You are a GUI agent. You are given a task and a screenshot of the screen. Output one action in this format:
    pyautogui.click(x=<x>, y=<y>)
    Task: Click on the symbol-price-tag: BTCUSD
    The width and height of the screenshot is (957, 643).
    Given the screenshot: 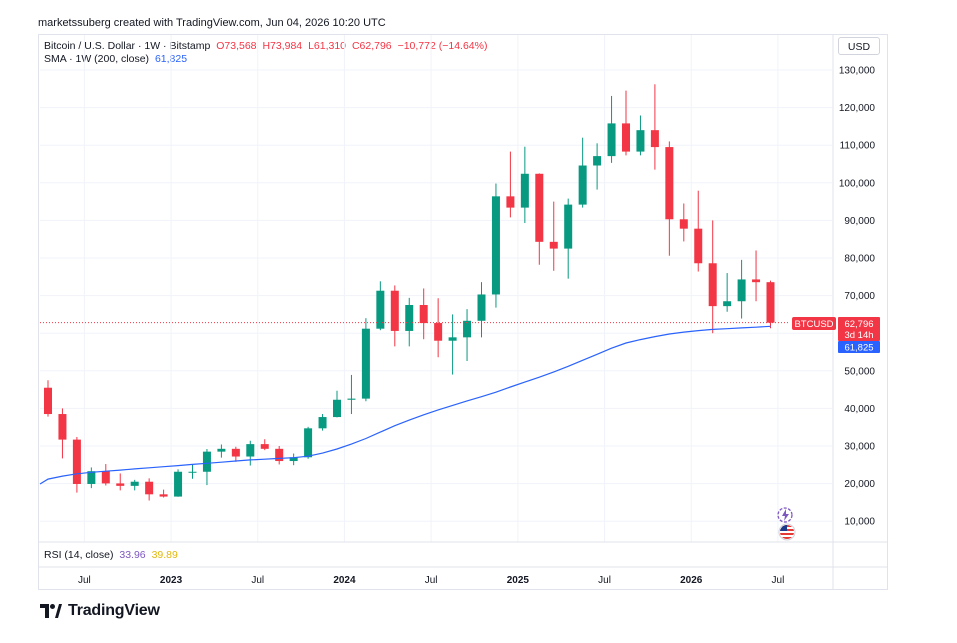 What is the action you would take?
    pyautogui.click(x=814, y=323)
    